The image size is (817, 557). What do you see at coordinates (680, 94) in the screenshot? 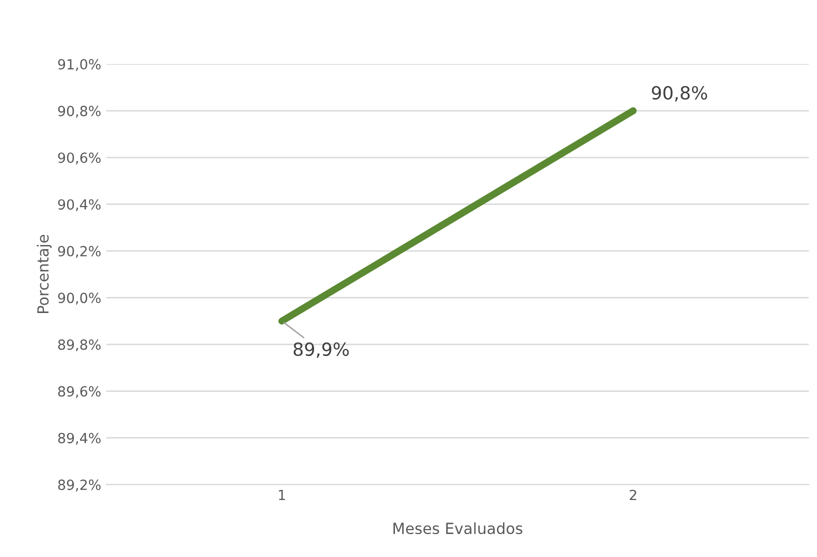
I see `data-label: 90,8%` at bounding box center [680, 94].